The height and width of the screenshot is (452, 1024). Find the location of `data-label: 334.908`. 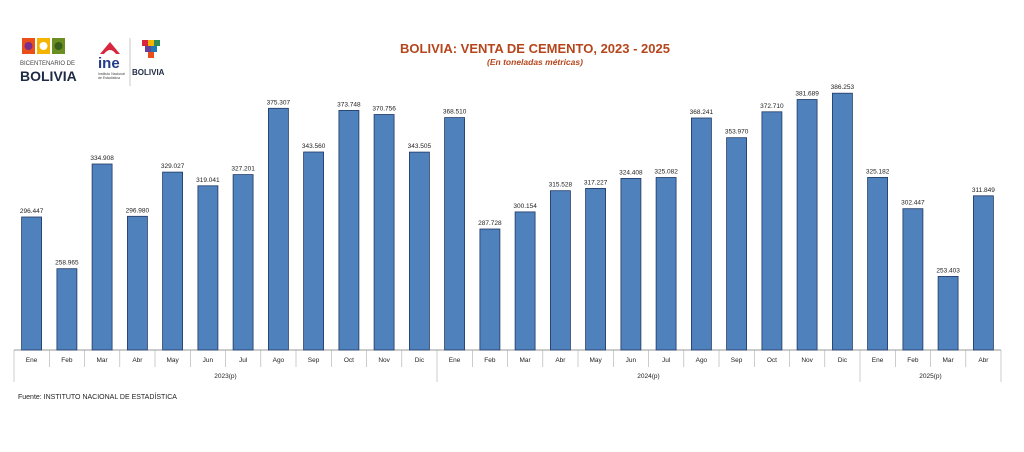

data-label: 334.908 is located at coordinates (102, 158).